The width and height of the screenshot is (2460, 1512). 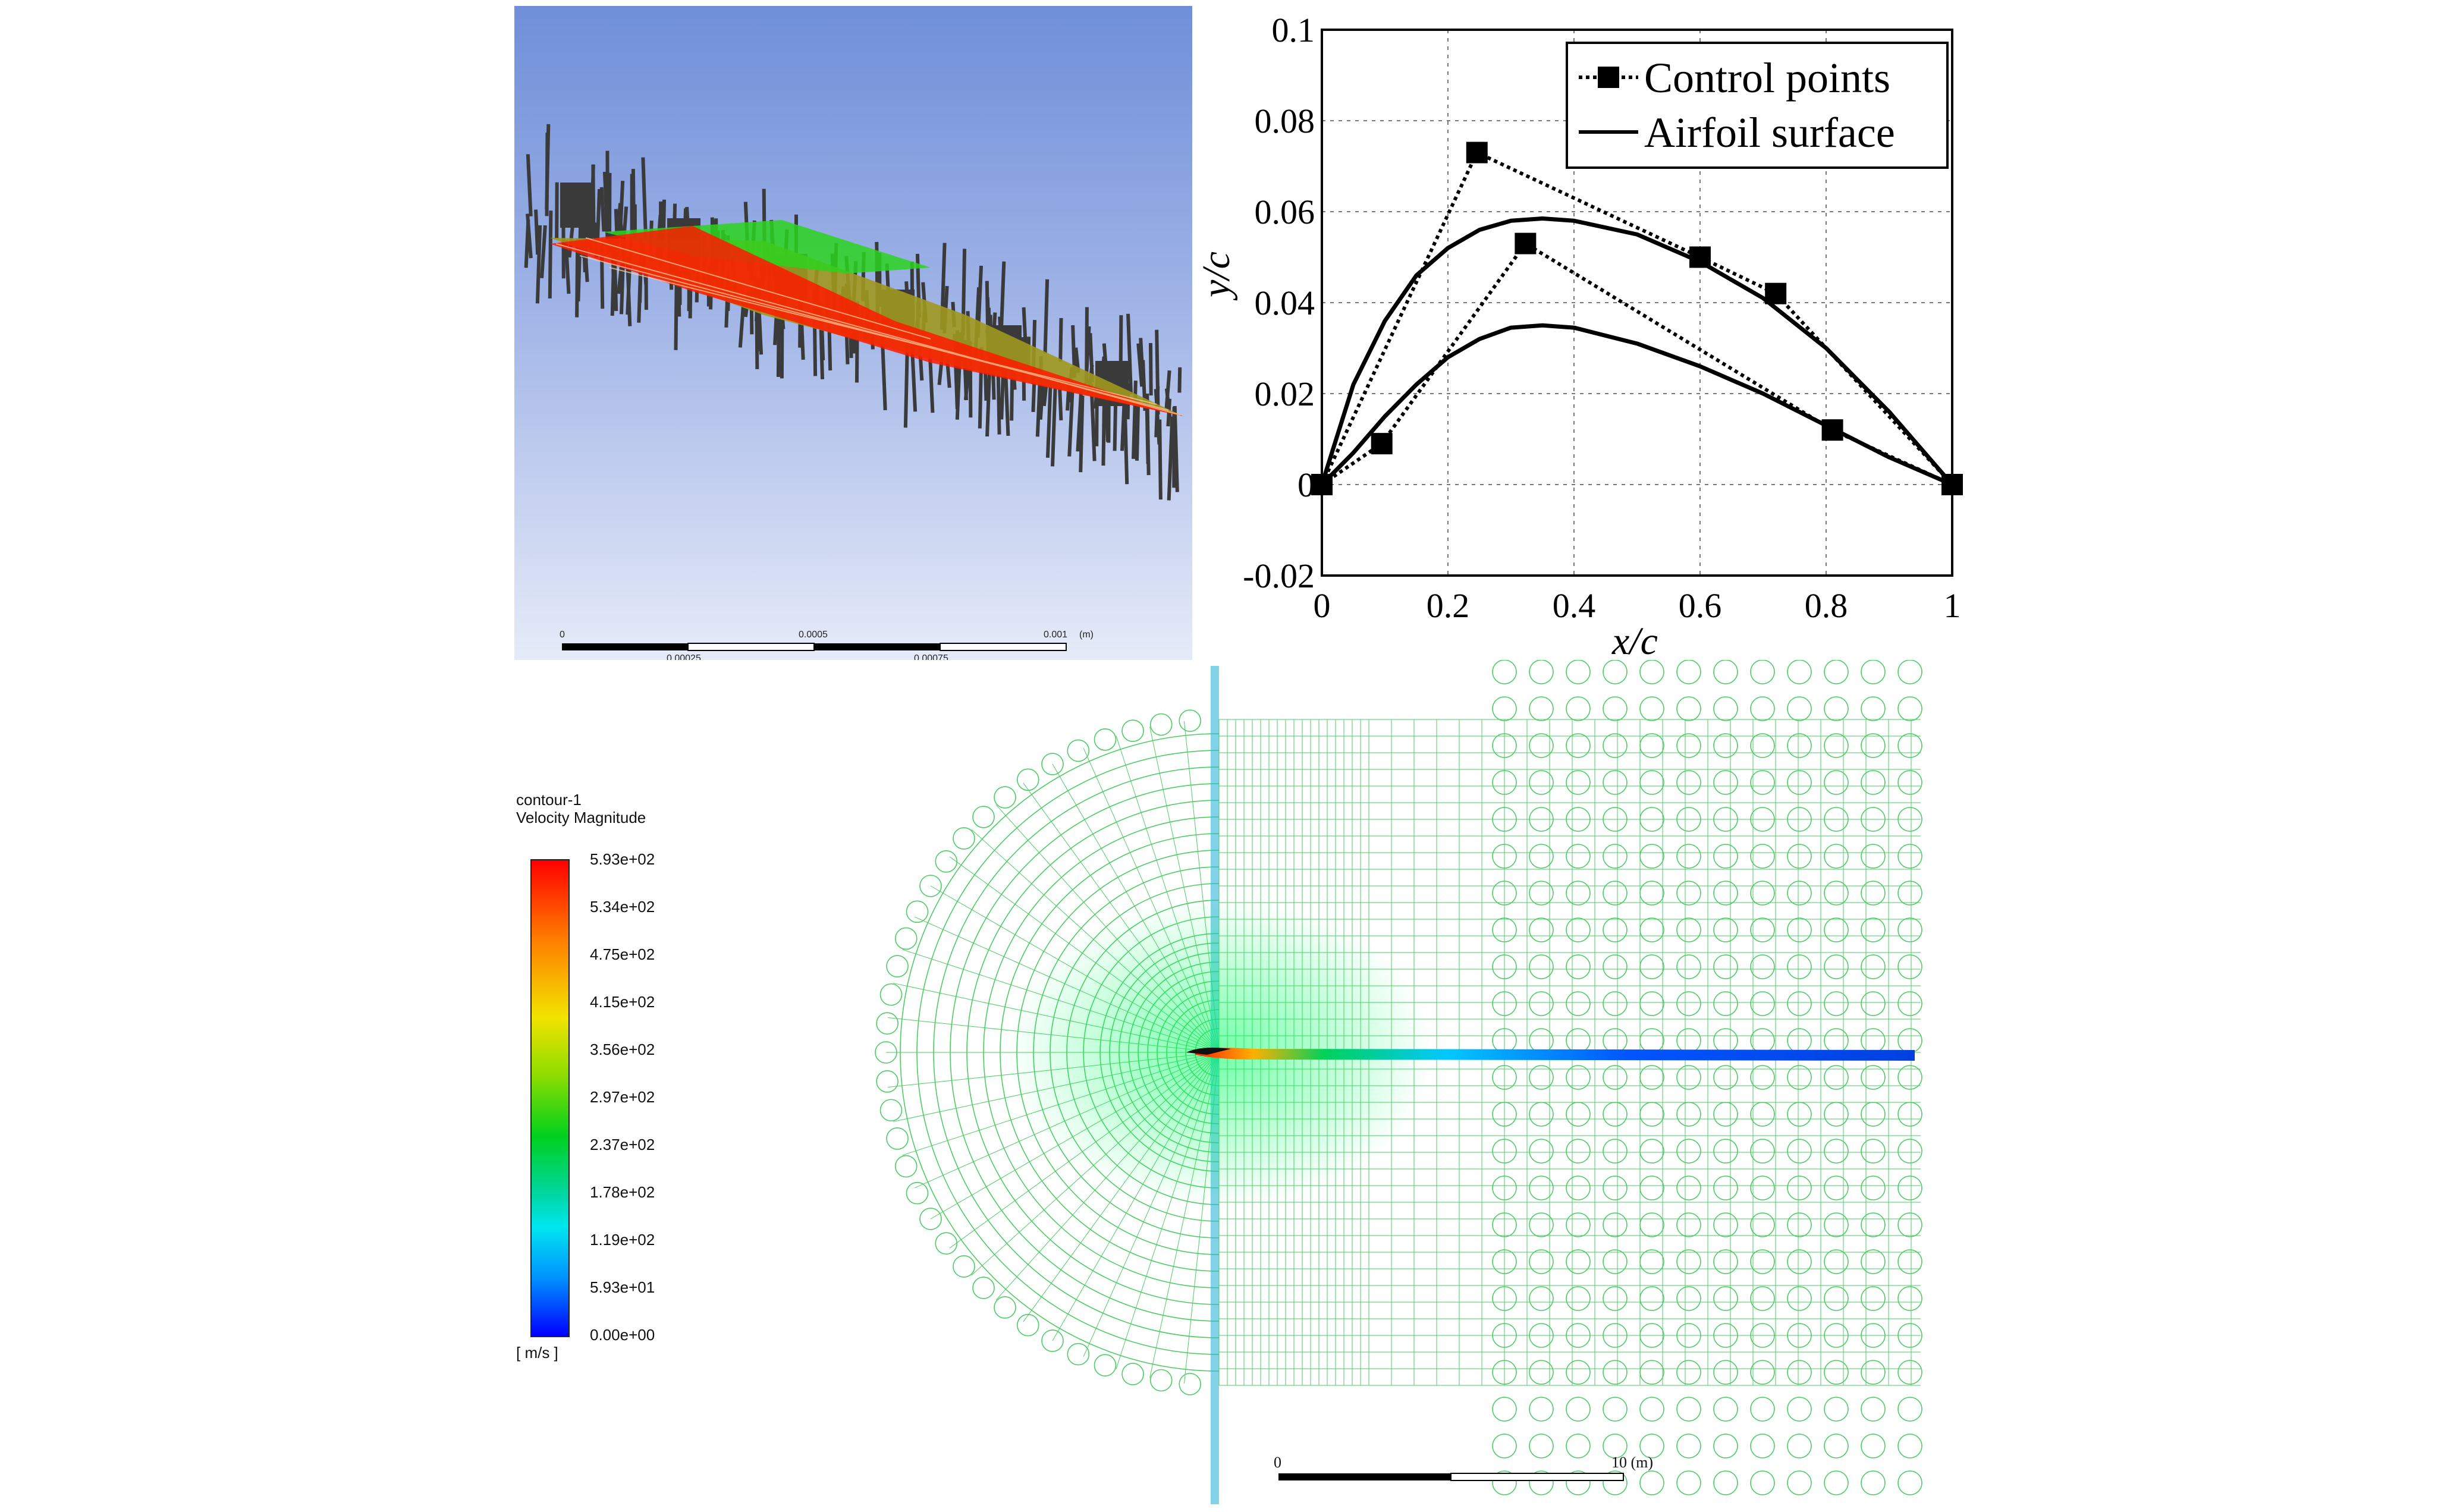 What do you see at coordinates (1637, 318) in the screenshot?
I see `chart-series` at bounding box center [1637, 318].